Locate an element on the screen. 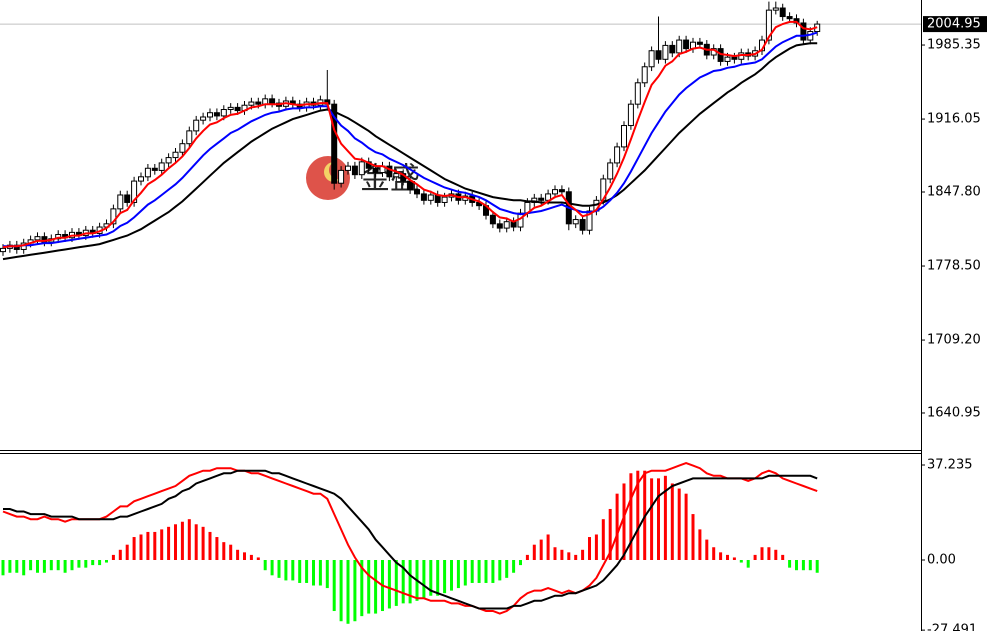  y-tick-label: 1778.50 is located at coordinates (954, 266).